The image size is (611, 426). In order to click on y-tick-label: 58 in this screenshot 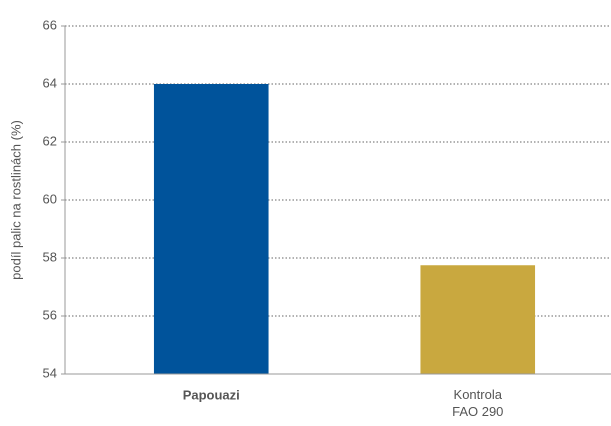, I will do `click(50, 256)`.